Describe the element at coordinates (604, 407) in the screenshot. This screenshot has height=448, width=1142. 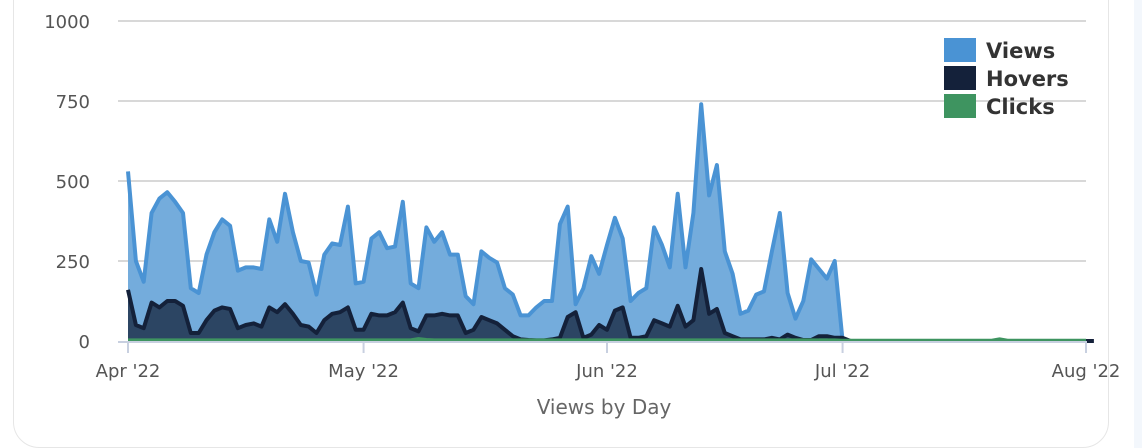
I see `x-axis-title: Views by Day` at that location.